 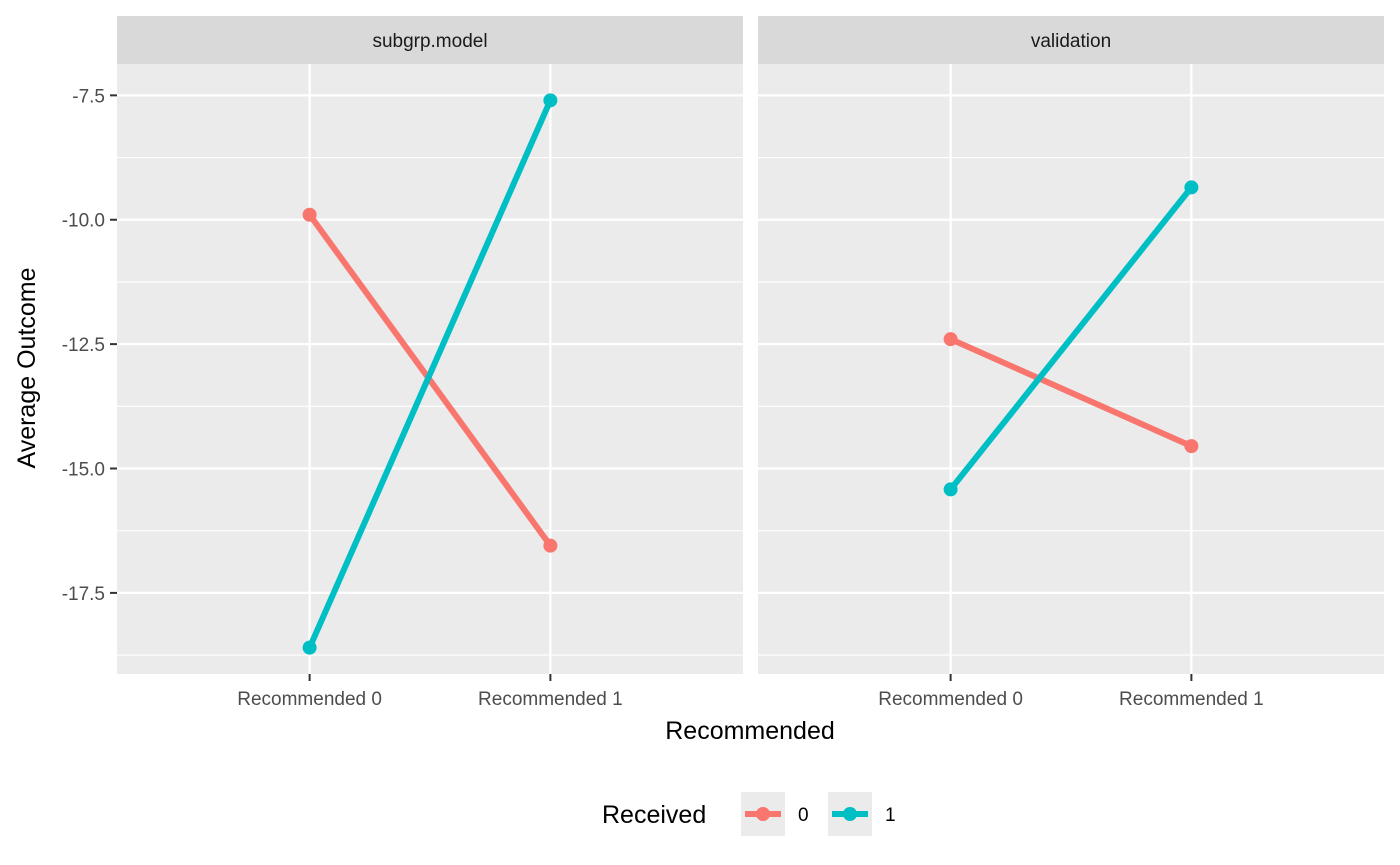 What do you see at coordinates (749, 814) in the screenshot?
I see `legend: Received 0 1` at bounding box center [749, 814].